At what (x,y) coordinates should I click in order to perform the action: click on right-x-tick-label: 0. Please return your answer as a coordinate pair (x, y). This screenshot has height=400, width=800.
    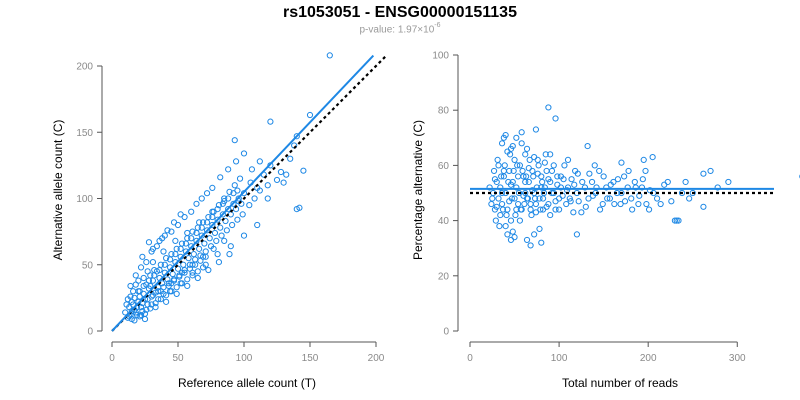
    Looking at the image, I should click on (470, 358).